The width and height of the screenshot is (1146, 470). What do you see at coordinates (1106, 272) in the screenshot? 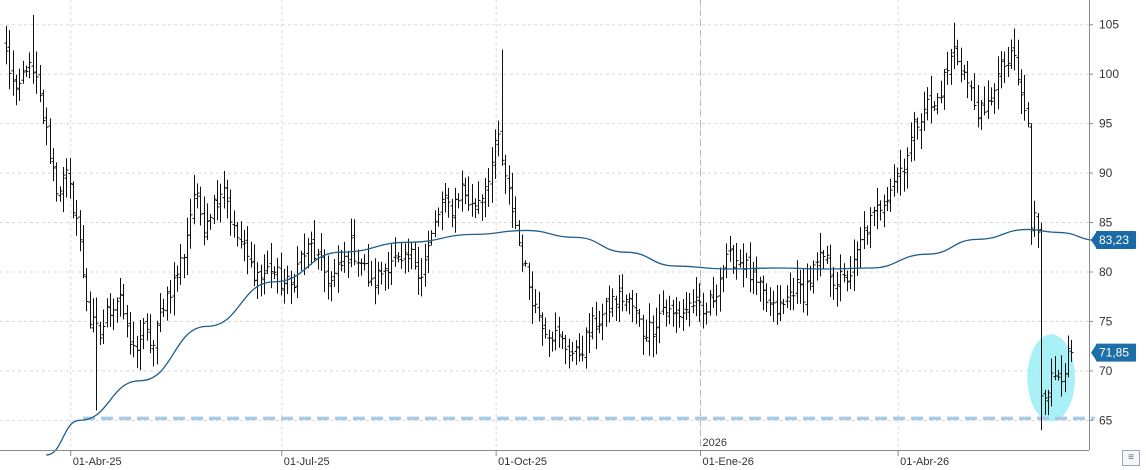
I see `y-tick-label: 80` at bounding box center [1106, 272].